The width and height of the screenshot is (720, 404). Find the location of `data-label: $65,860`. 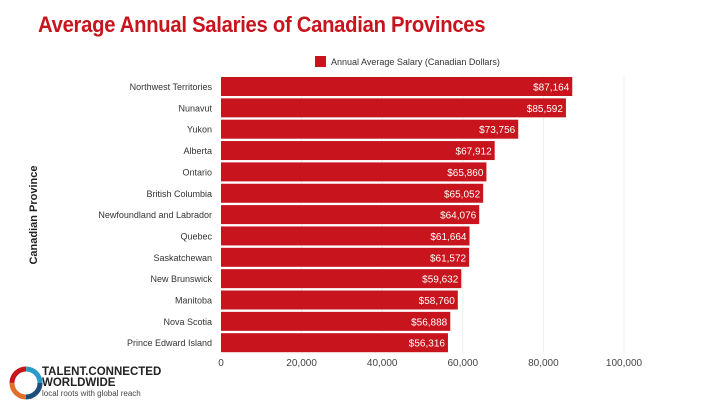

data-label: $65,860 is located at coordinates (465, 173).